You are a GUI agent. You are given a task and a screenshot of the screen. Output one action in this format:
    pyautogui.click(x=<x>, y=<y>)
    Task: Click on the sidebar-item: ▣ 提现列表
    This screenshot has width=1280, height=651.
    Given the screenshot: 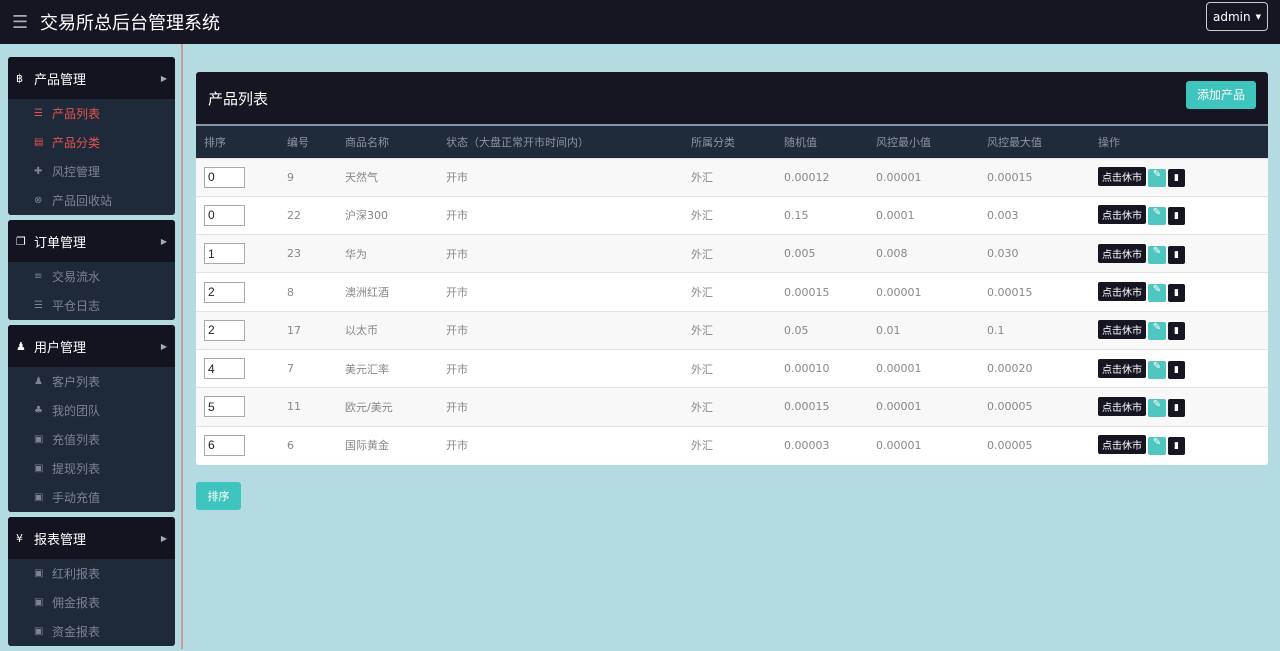 What is the action you would take?
    pyautogui.click(x=91, y=468)
    